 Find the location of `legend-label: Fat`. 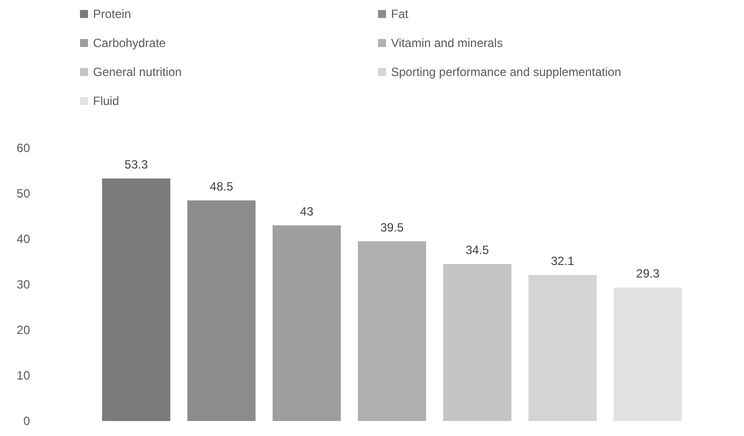

legend-label: Fat is located at coordinates (400, 14).